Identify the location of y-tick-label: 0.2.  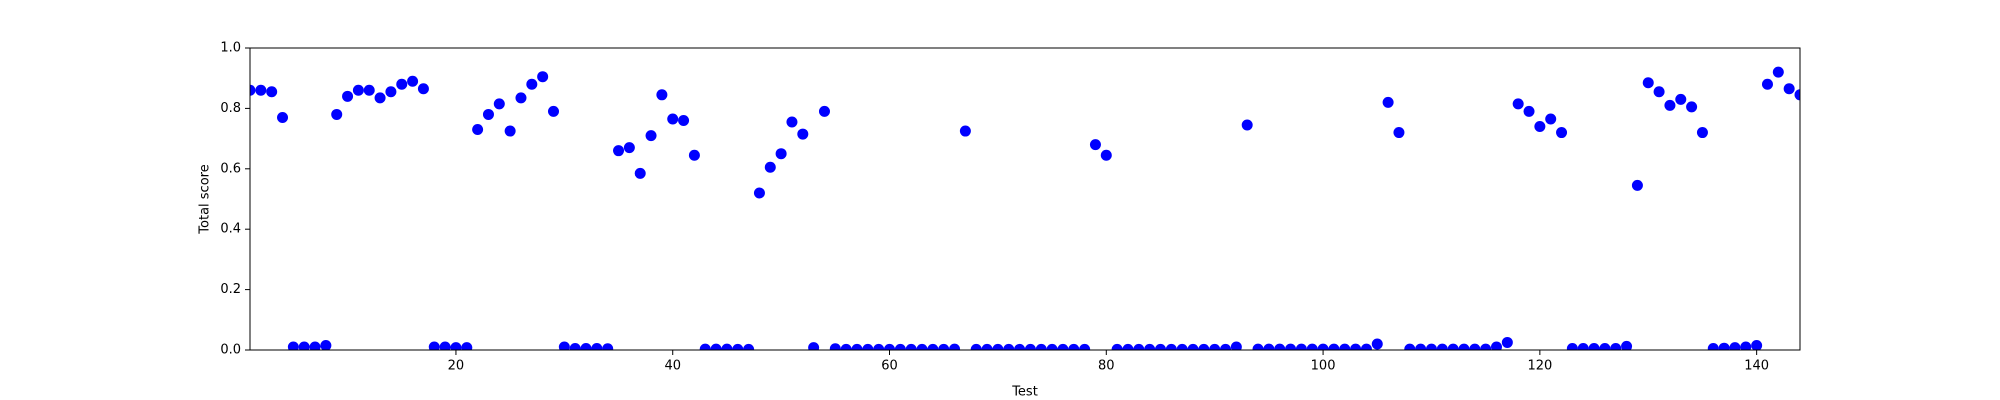
(230, 289).